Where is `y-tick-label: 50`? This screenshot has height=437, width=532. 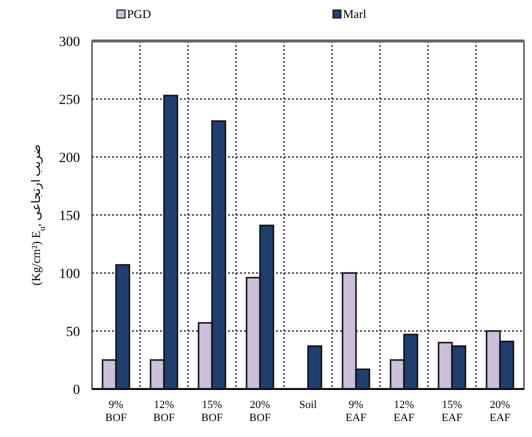 y-tick-label: 50 is located at coordinates (73, 332).